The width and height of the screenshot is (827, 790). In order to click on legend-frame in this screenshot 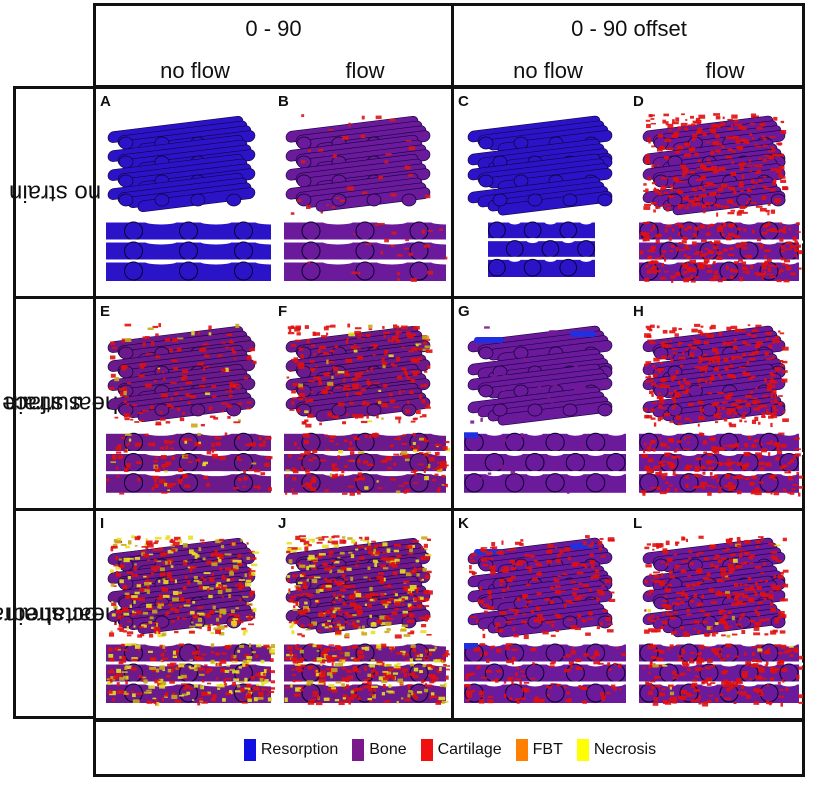, I will do `click(449, 748)`.